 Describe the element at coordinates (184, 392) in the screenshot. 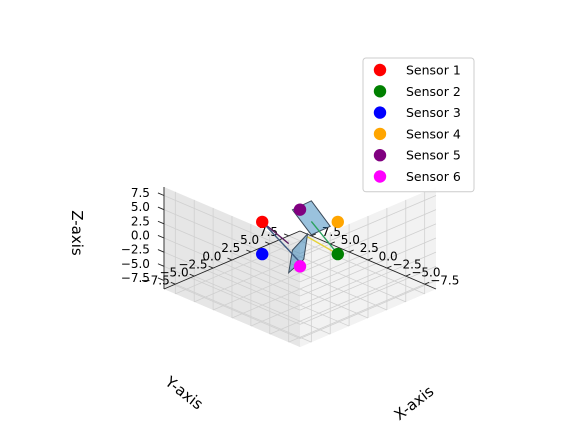

I see `y-axis-label: Y-axis` at that location.